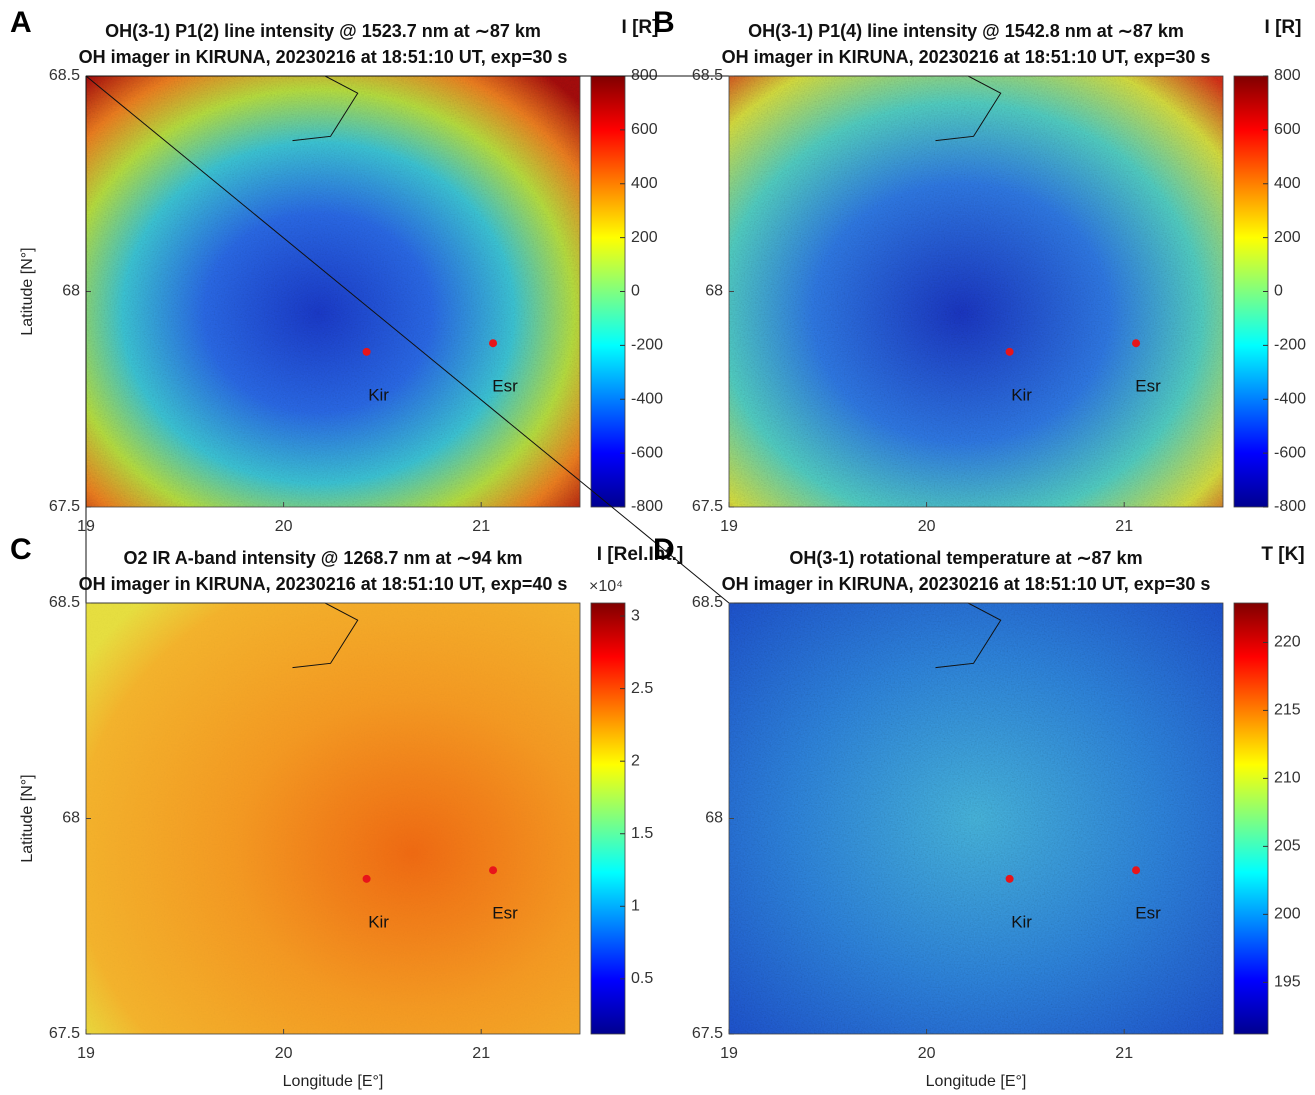 The image size is (1315, 1095). Describe the element at coordinates (1287, 982) in the screenshot. I see `colorbar-tick-label: 195` at that location.